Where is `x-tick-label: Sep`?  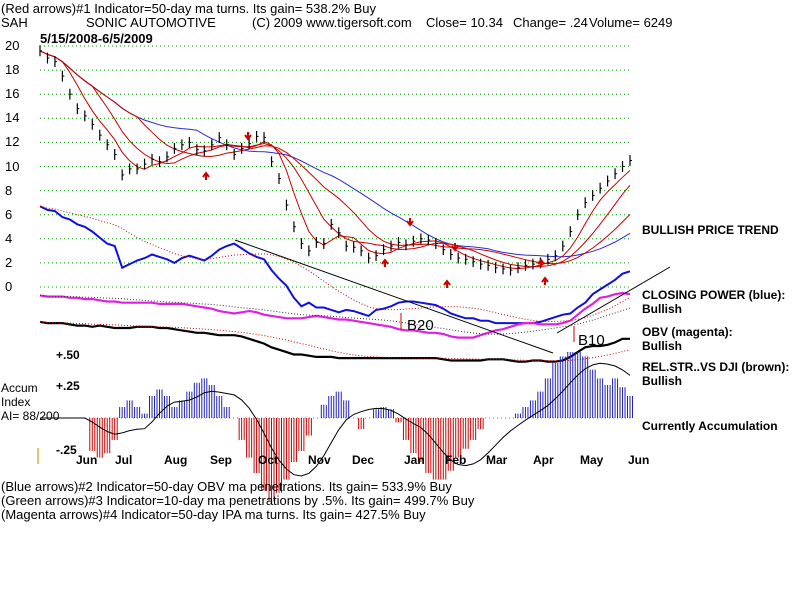
x-tick-label: Sep is located at coordinates (221, 460).